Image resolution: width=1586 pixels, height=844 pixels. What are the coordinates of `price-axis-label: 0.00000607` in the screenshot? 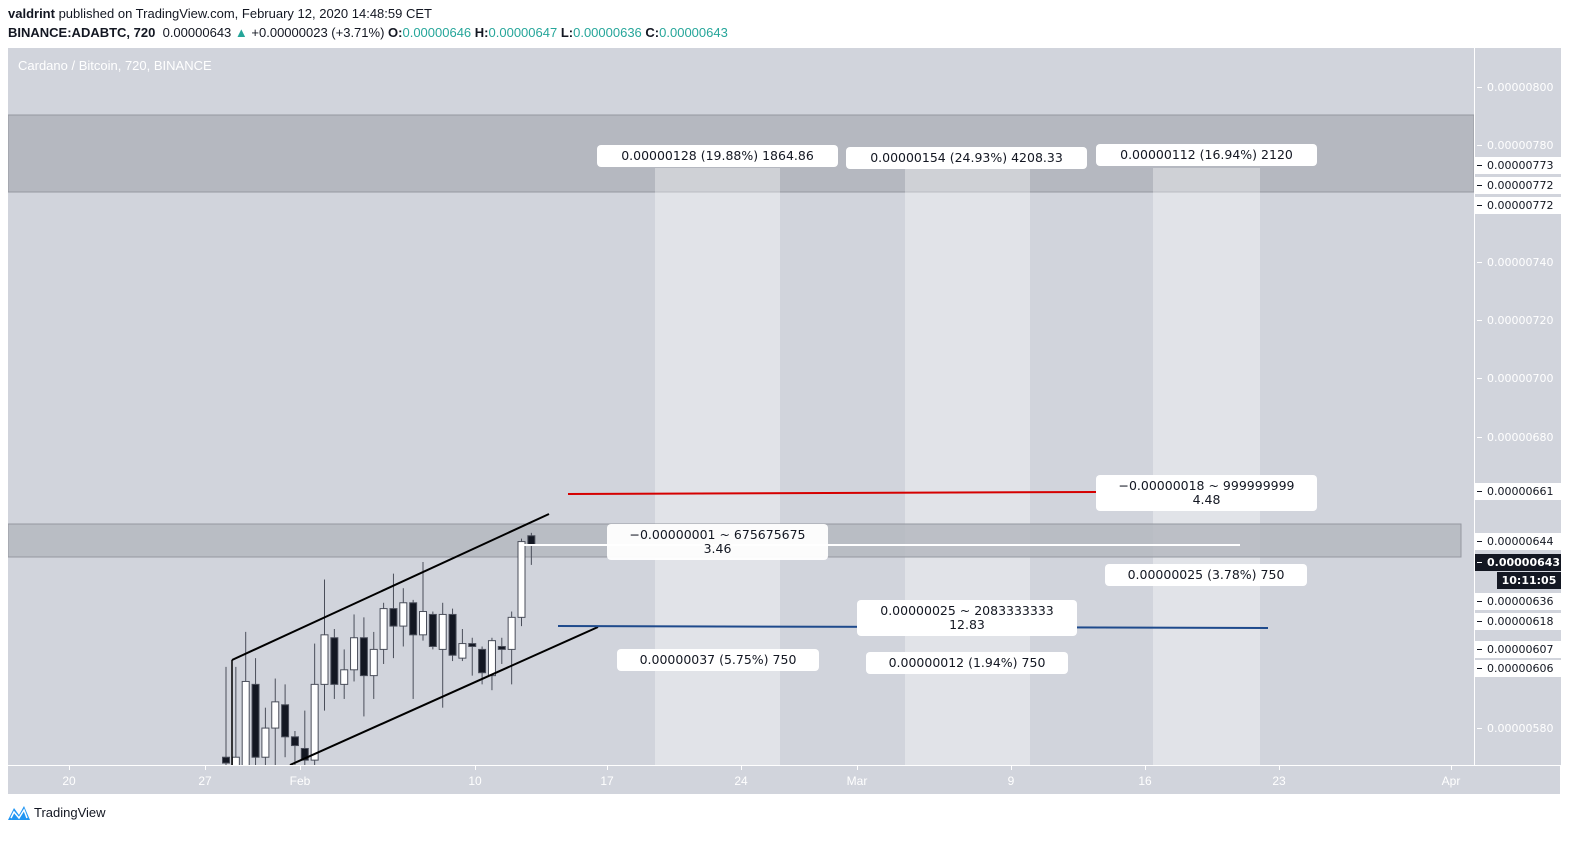 It's located at (1518, 649).